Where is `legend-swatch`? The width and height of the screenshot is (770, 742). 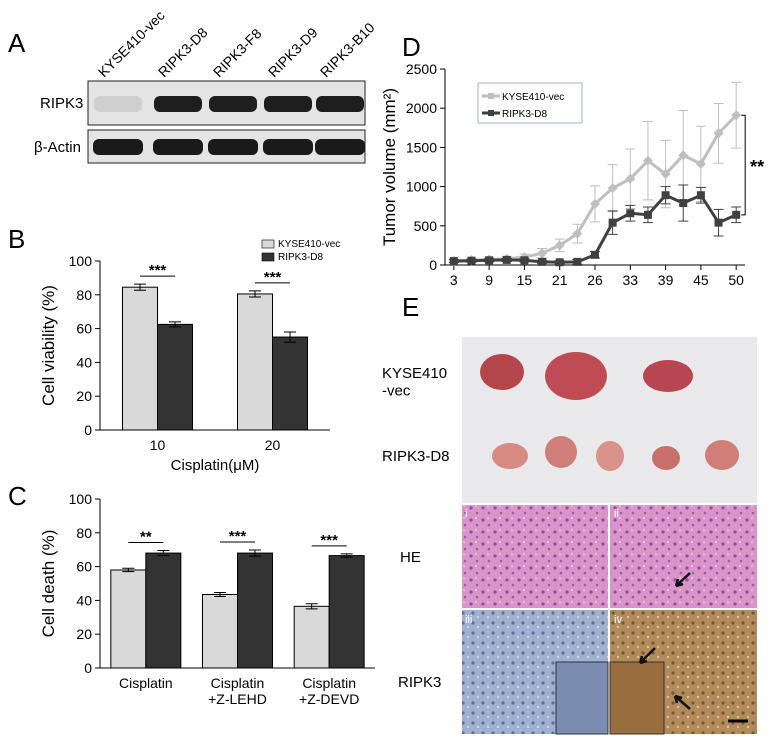 legend-swatch is located at coordinates (268, 257).